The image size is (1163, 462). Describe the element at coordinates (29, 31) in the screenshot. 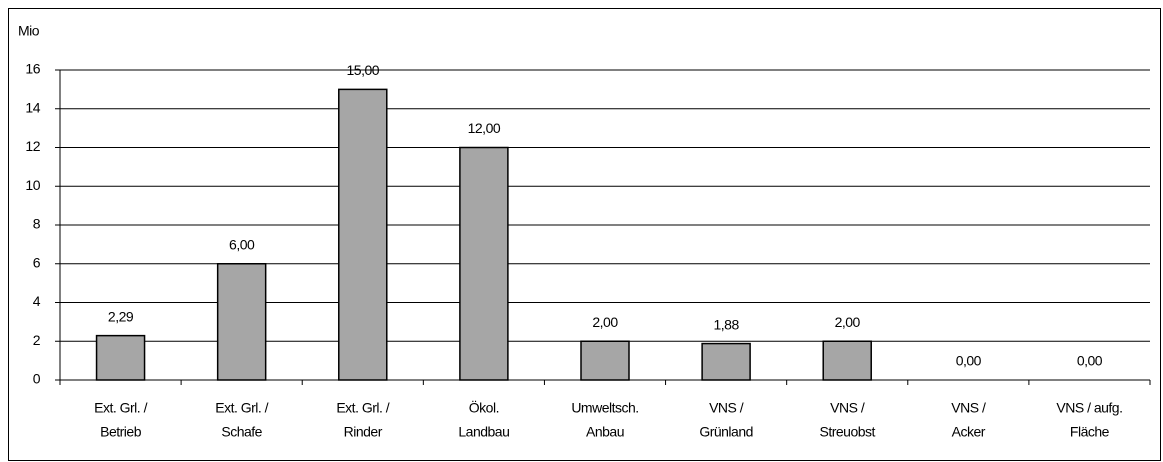

I see `y-axis-label: Mio` at that location.